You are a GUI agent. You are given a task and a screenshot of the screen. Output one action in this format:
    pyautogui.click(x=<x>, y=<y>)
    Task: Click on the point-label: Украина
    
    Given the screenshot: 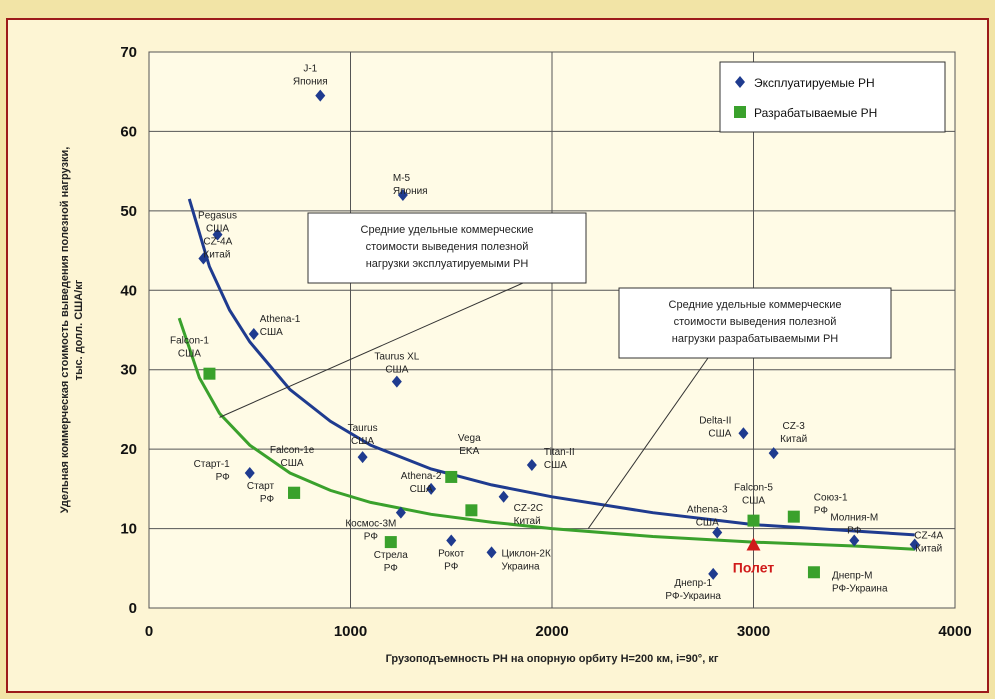 What is the action you would take?
    pyautogui.click(x=521, y=566)
    